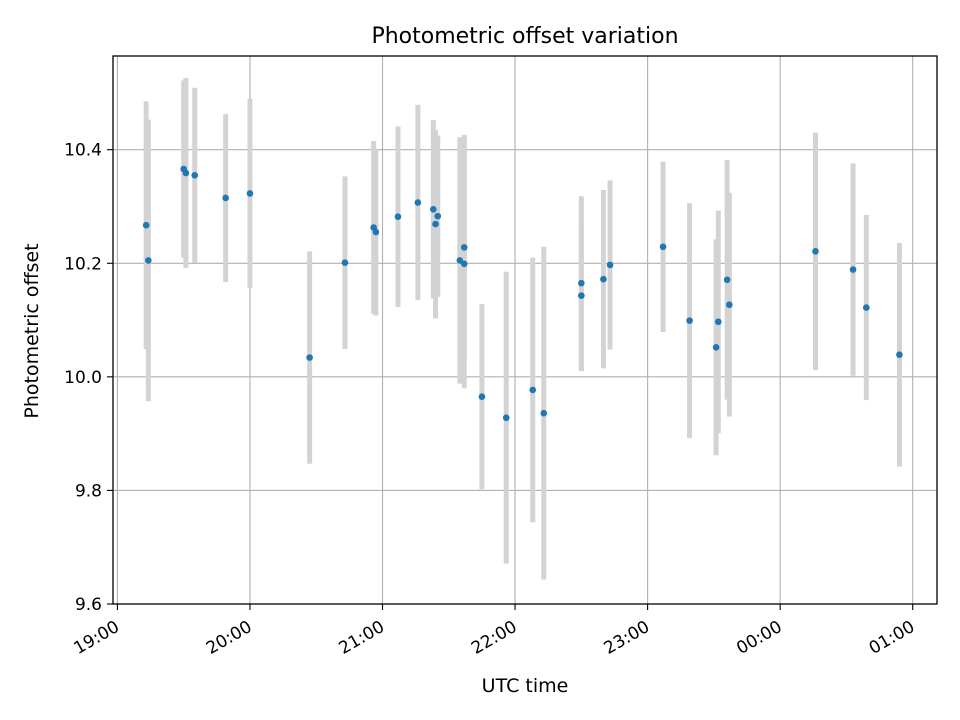 The height and width of the screenshot is (720, 960). I want to click on chart-title: Photometric offset variation, so click(524, 36).